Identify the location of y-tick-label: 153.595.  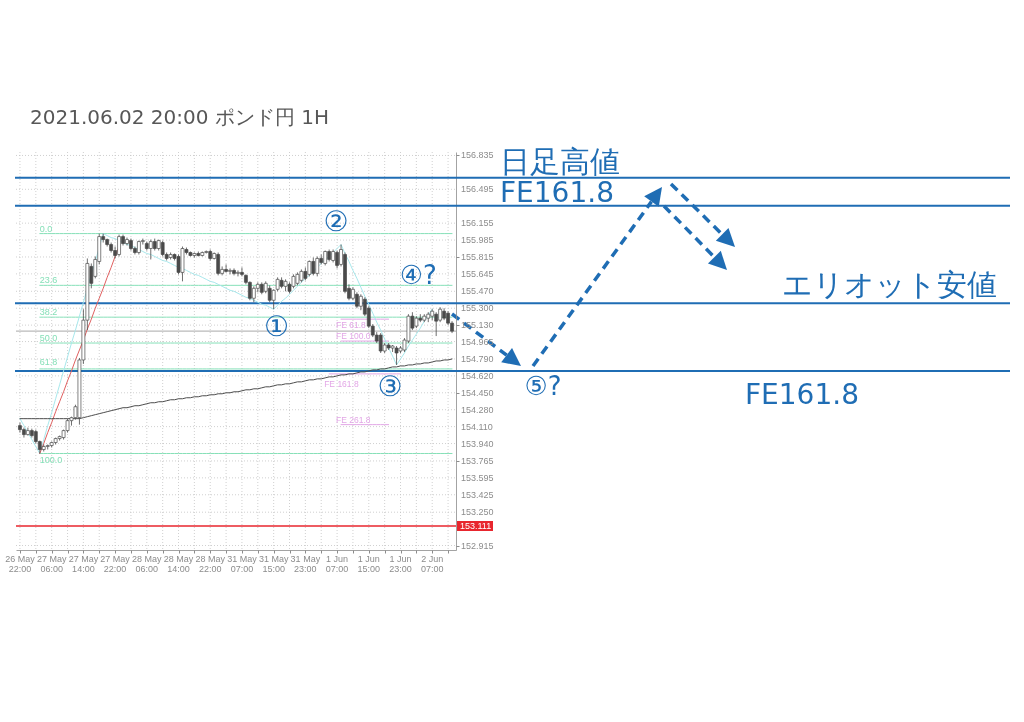
(477, 477).